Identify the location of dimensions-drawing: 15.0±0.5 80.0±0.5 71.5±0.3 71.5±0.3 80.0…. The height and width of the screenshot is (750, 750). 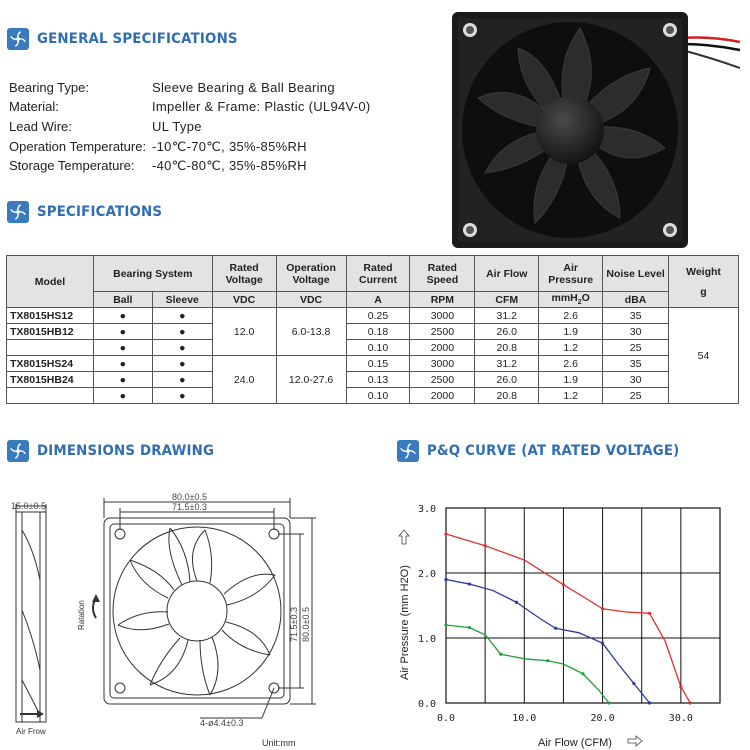
(163, 620).